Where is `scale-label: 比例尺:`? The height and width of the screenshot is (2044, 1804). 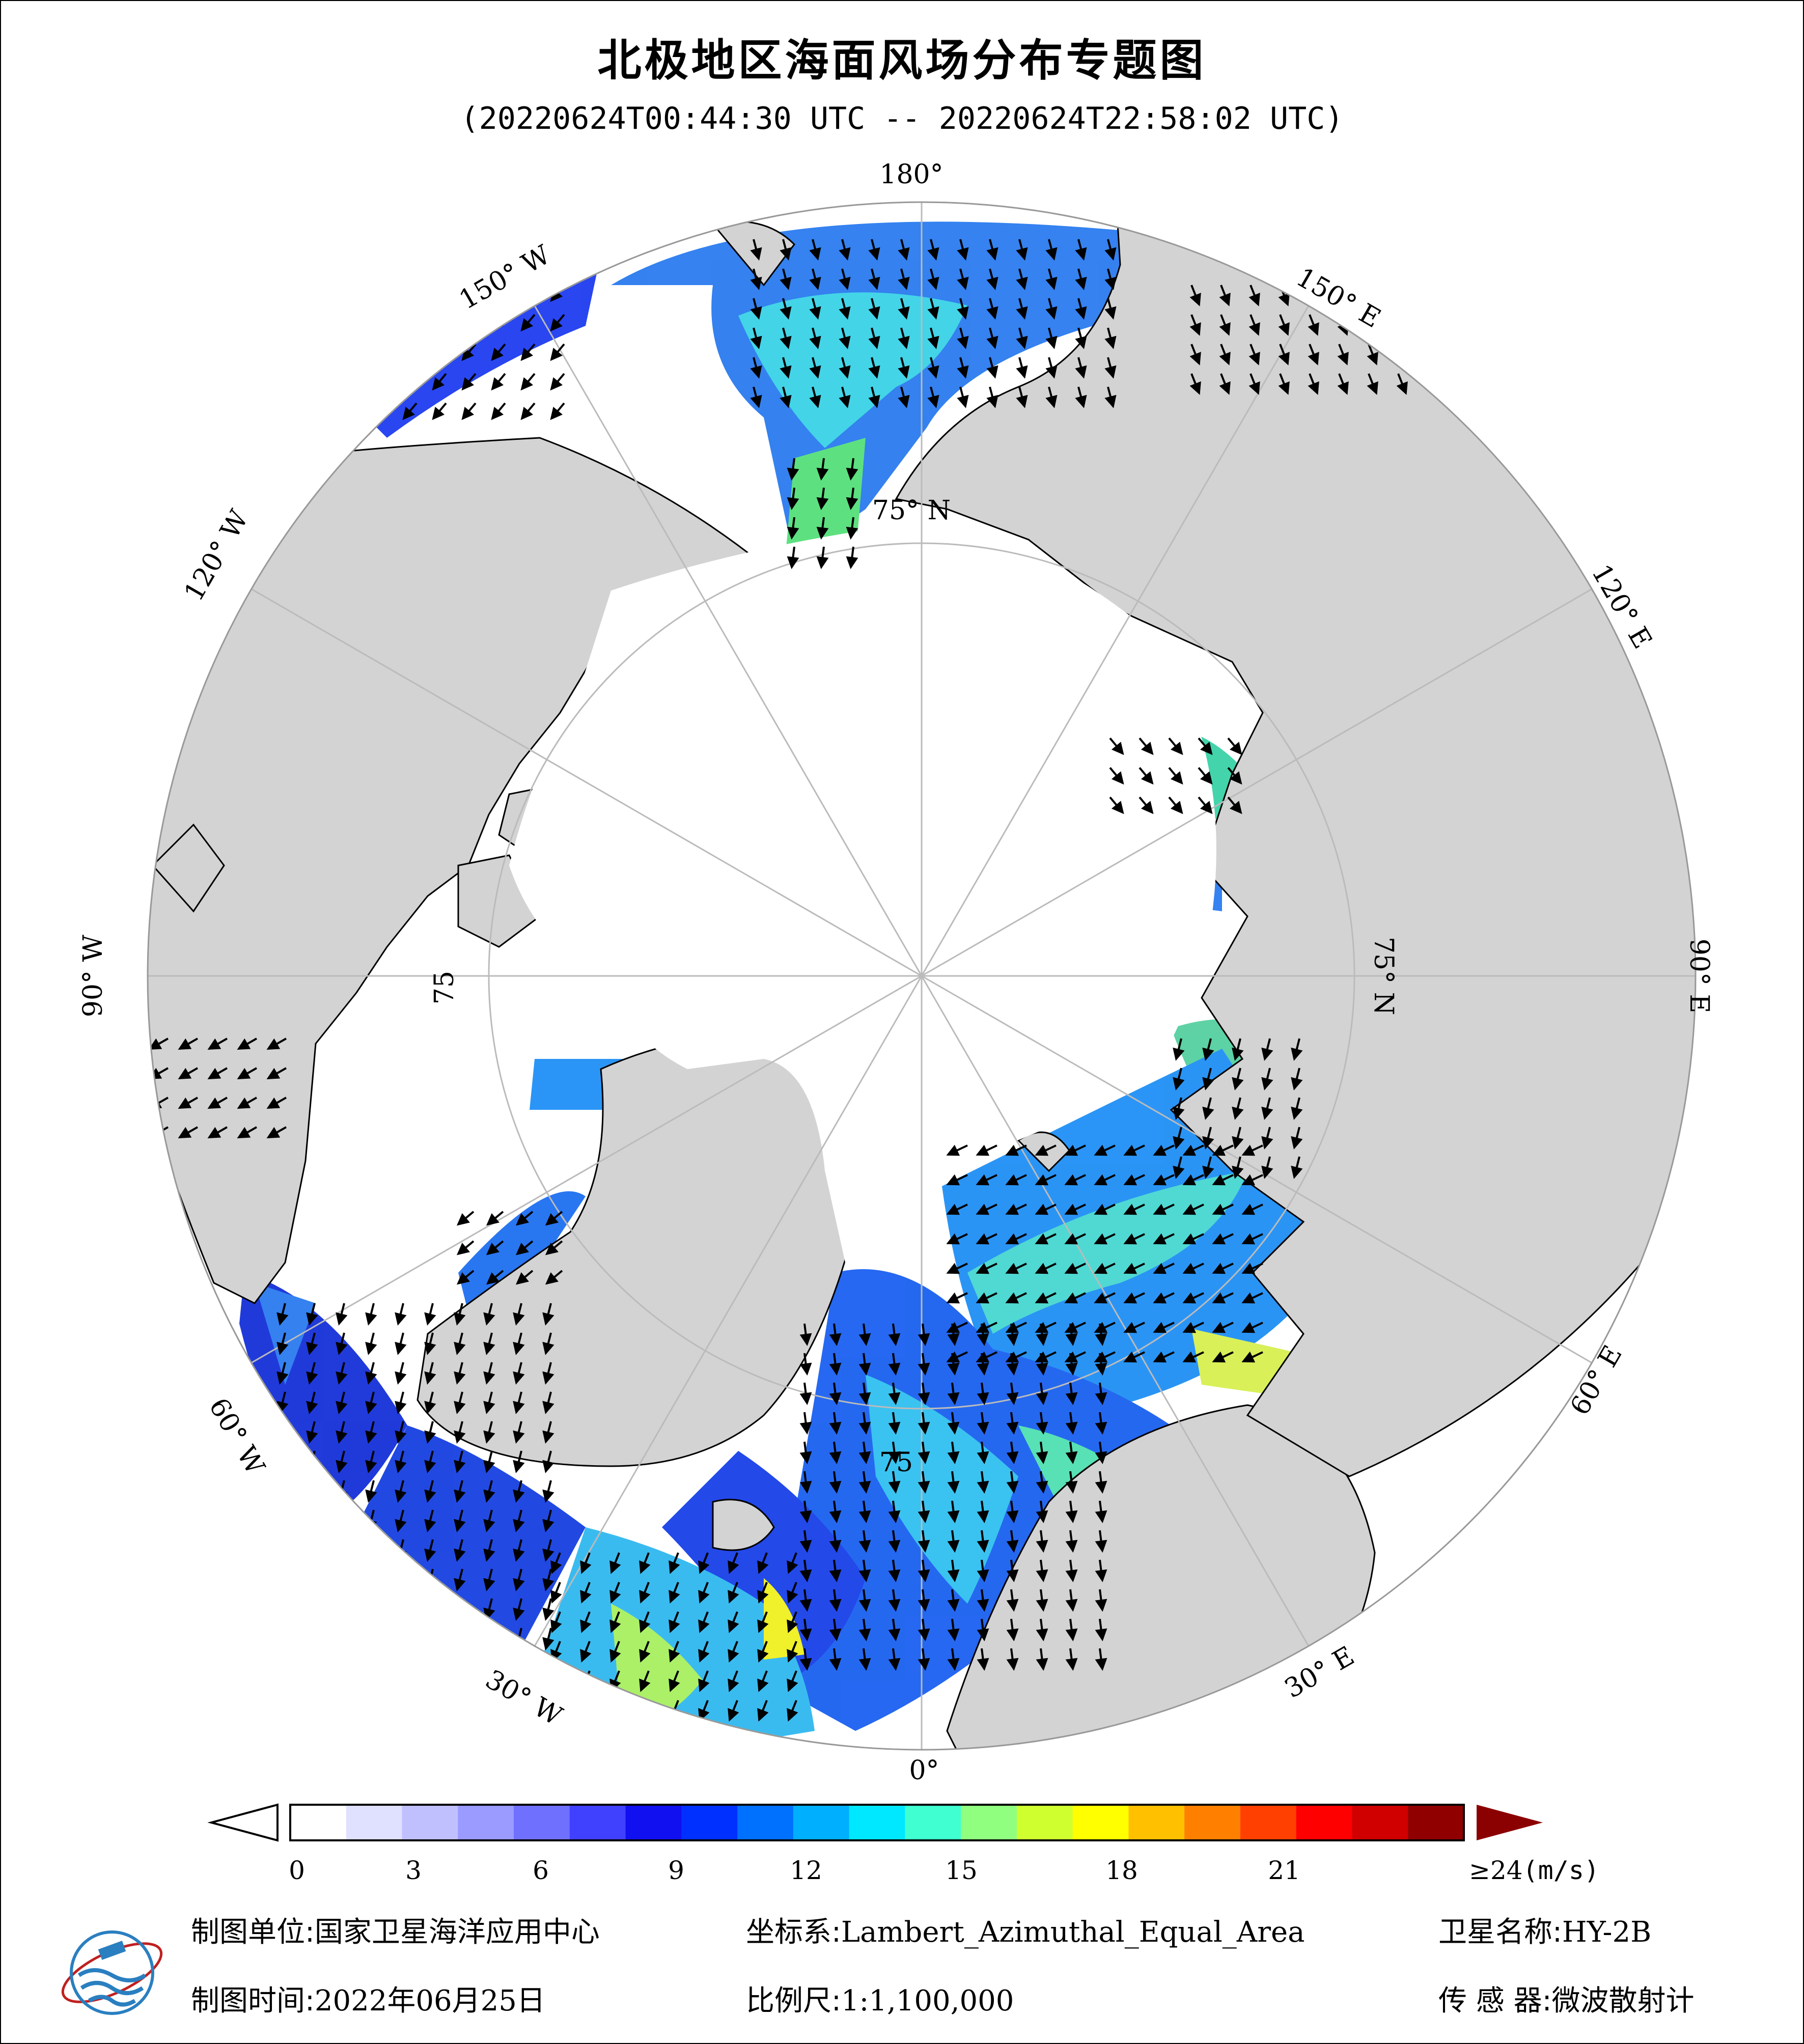 scale-label: 比例尺: is located at coordinates (793, 2001).